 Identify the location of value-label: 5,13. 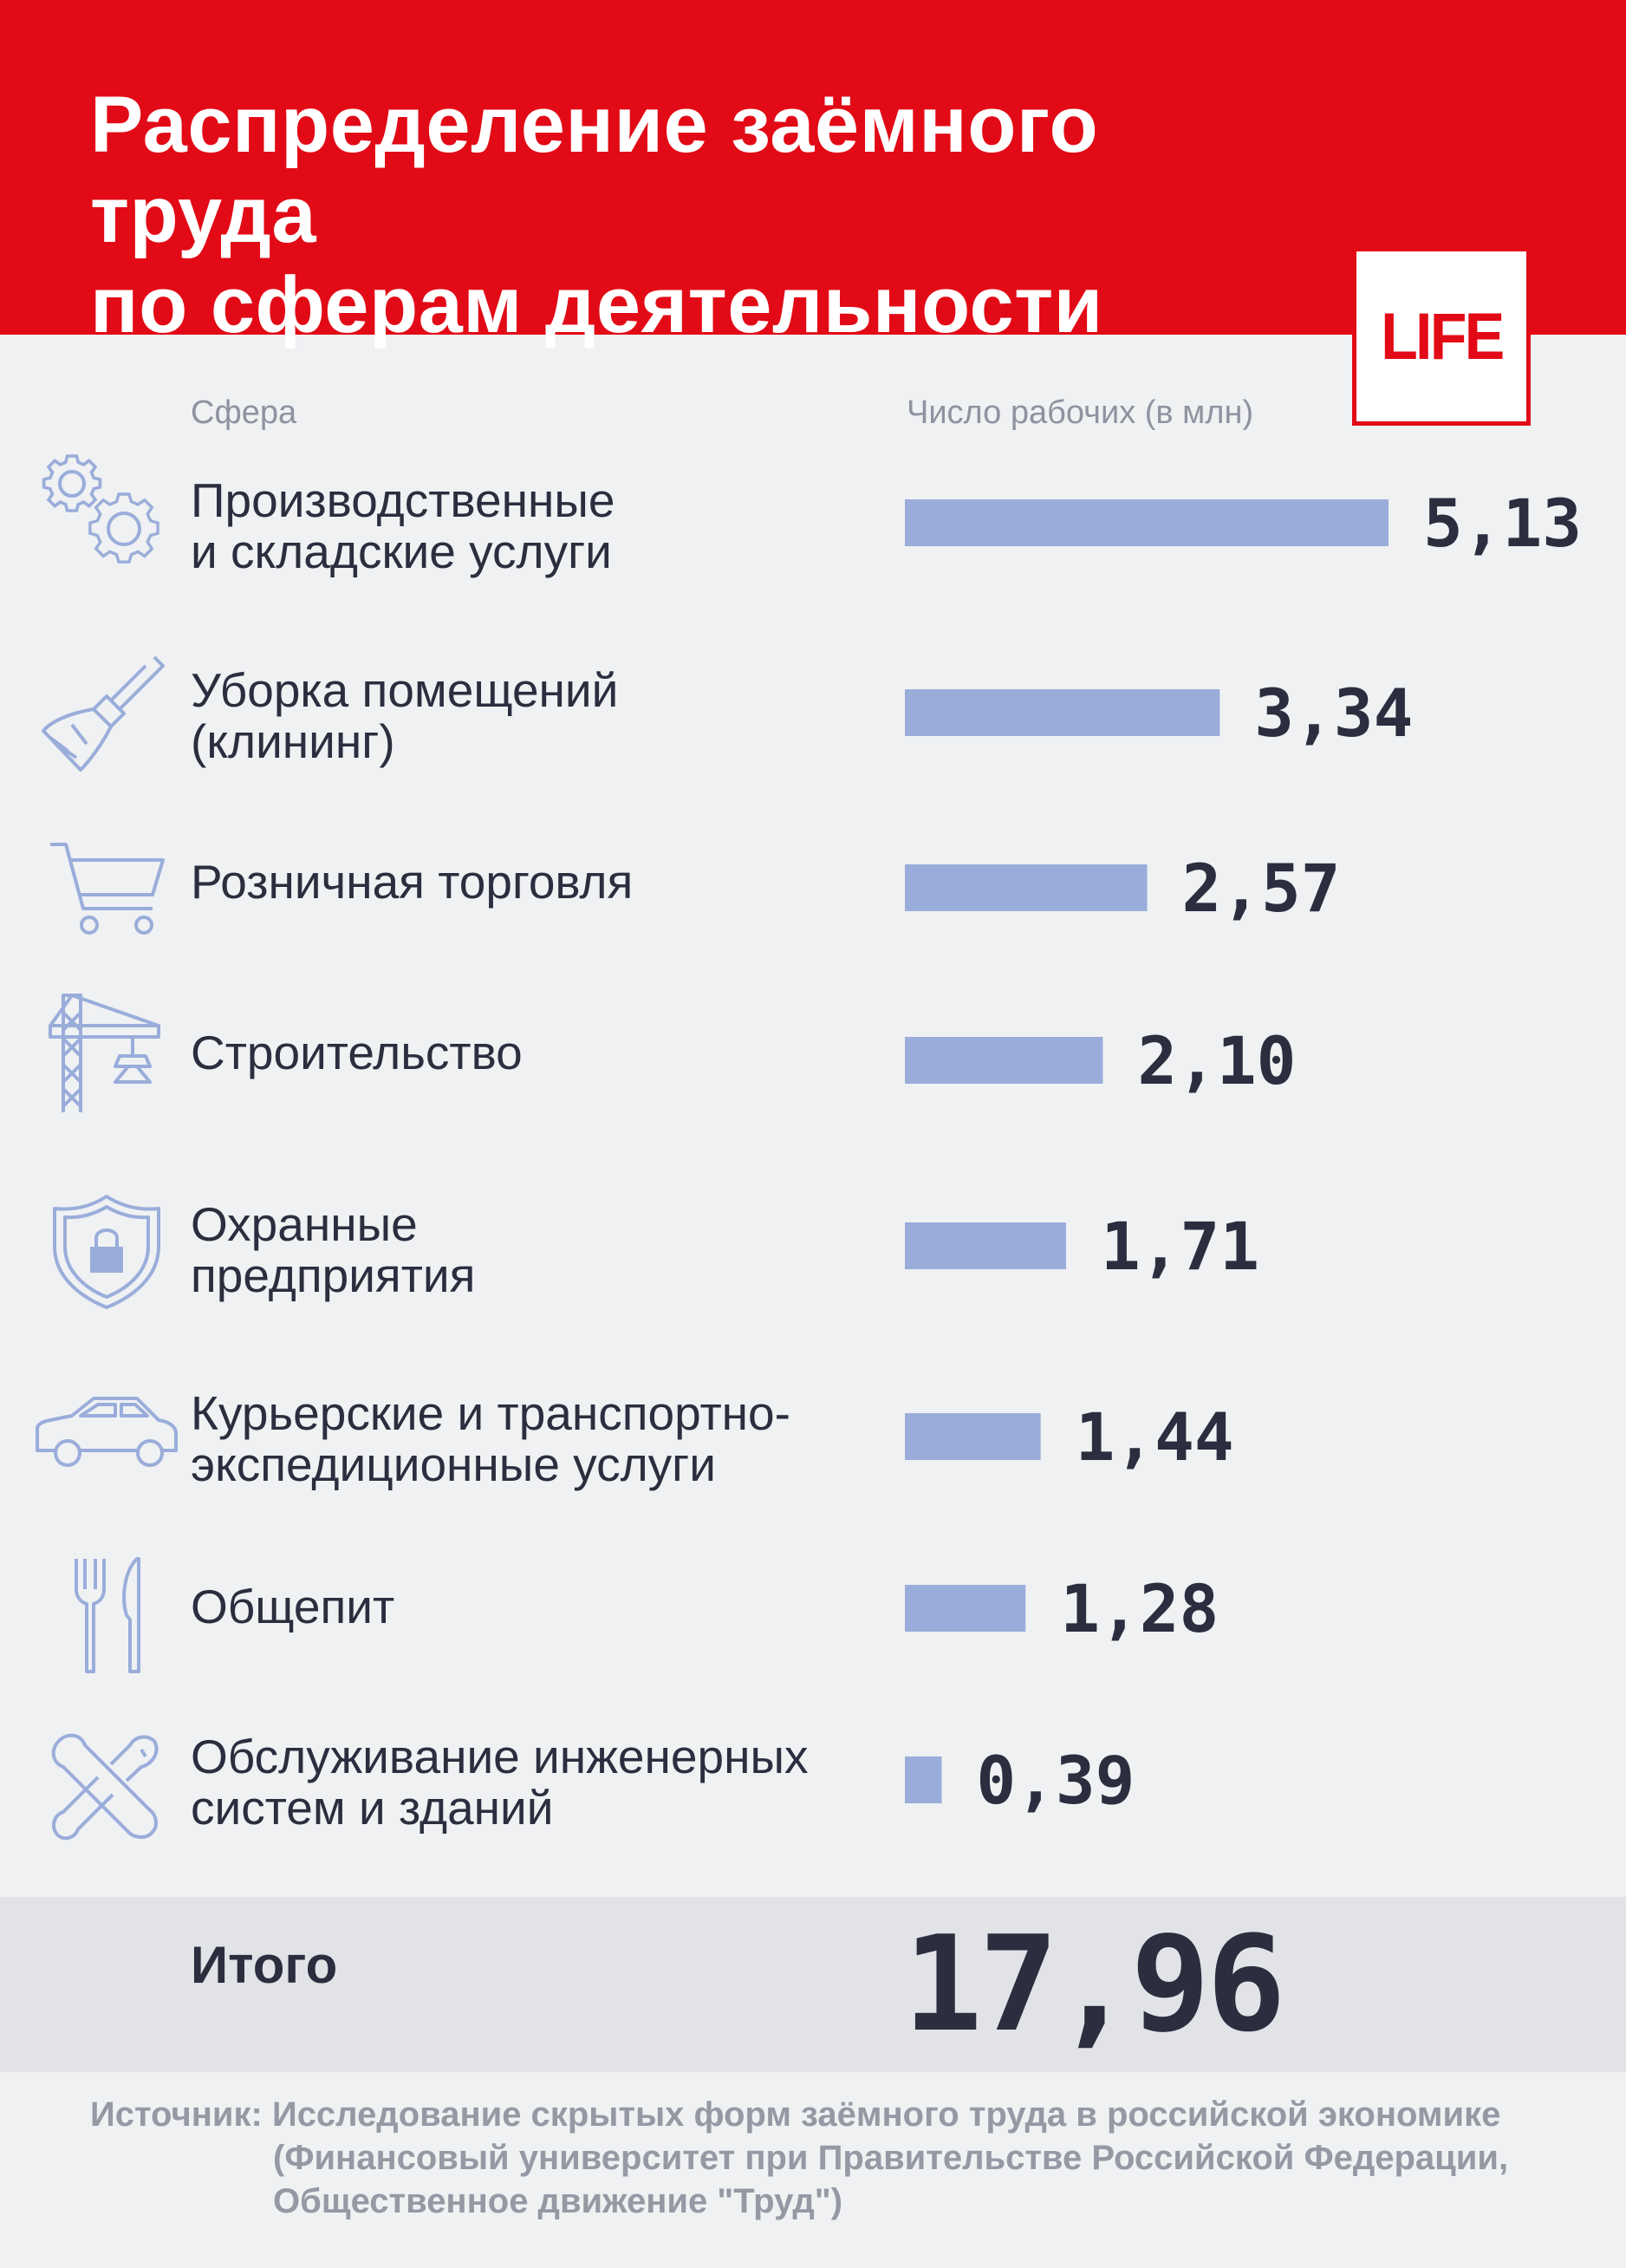
(1502, 523).